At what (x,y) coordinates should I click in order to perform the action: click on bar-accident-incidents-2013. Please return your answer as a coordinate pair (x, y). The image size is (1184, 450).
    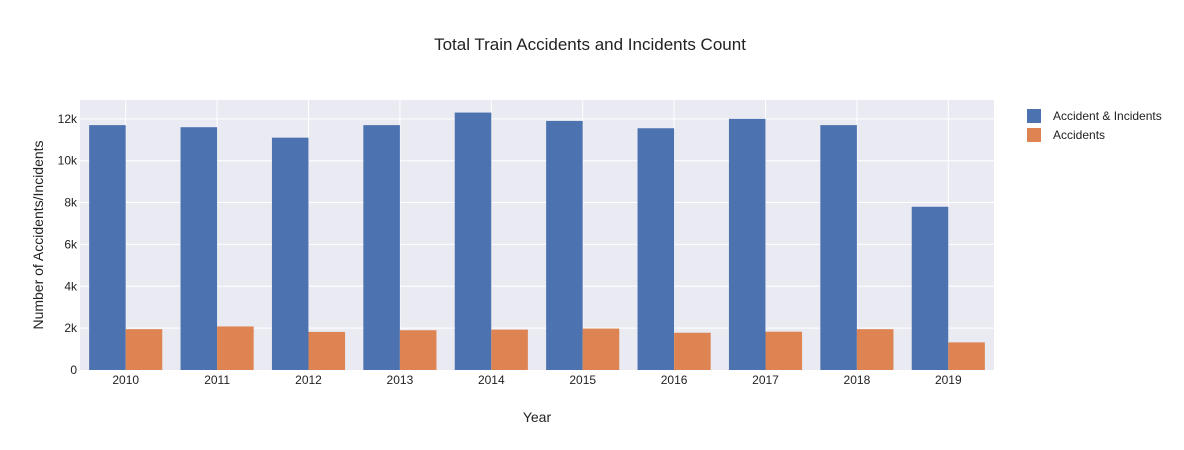
    Looking at the image, I should click on (381, 248).